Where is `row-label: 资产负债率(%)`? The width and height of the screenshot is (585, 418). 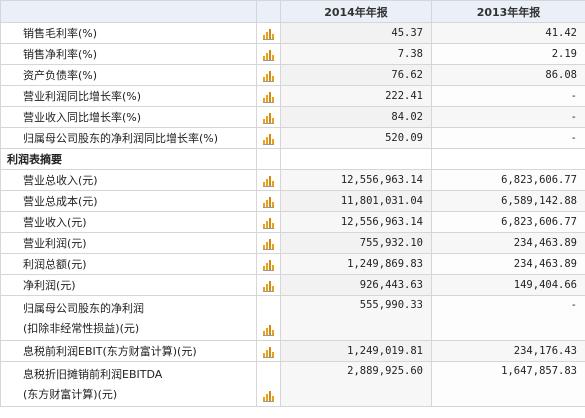 row-label: 资产负债率(%) is located at coordinates (128, 75).